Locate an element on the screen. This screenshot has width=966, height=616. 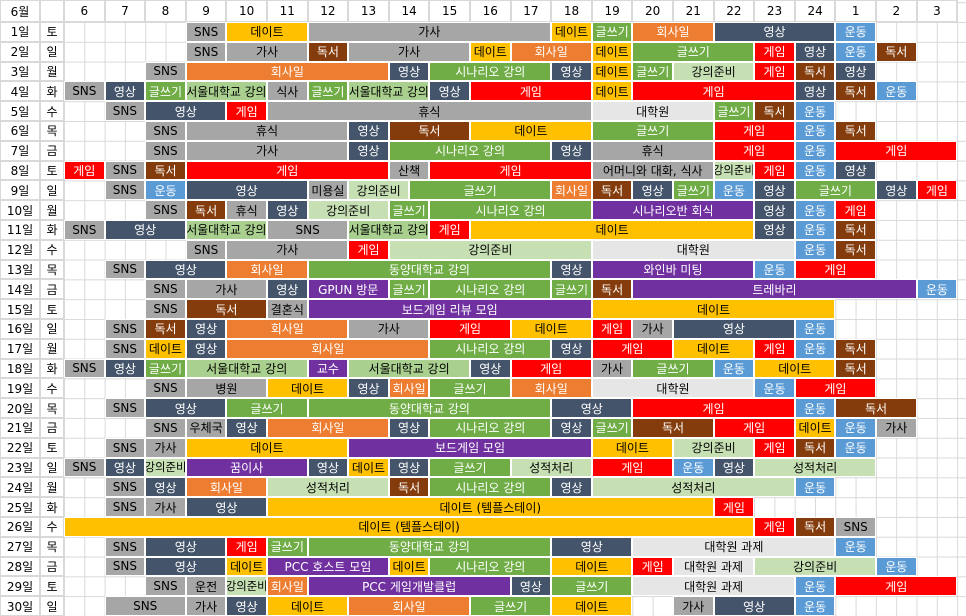
activity-block: 결혼식 is located at coordinates (287, 309).